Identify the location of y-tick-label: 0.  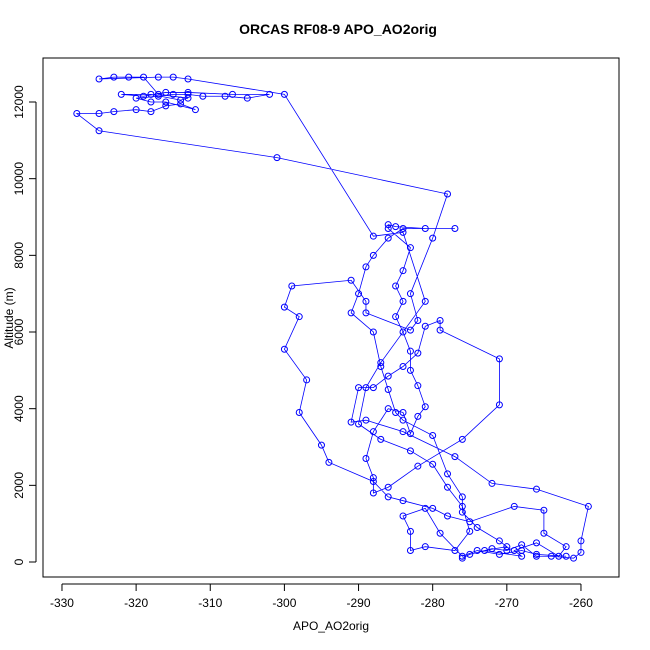
(19, 561).